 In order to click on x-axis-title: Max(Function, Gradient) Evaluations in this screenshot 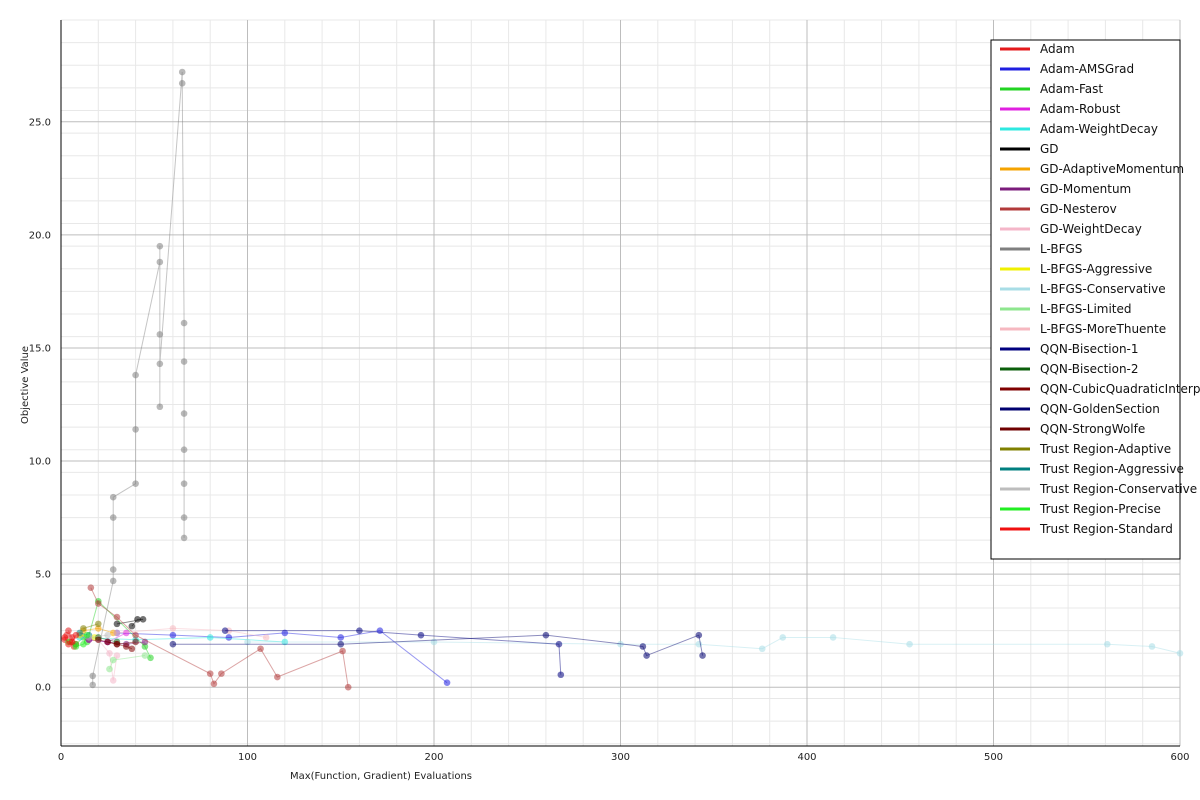, I will do `click(381, 776)`.